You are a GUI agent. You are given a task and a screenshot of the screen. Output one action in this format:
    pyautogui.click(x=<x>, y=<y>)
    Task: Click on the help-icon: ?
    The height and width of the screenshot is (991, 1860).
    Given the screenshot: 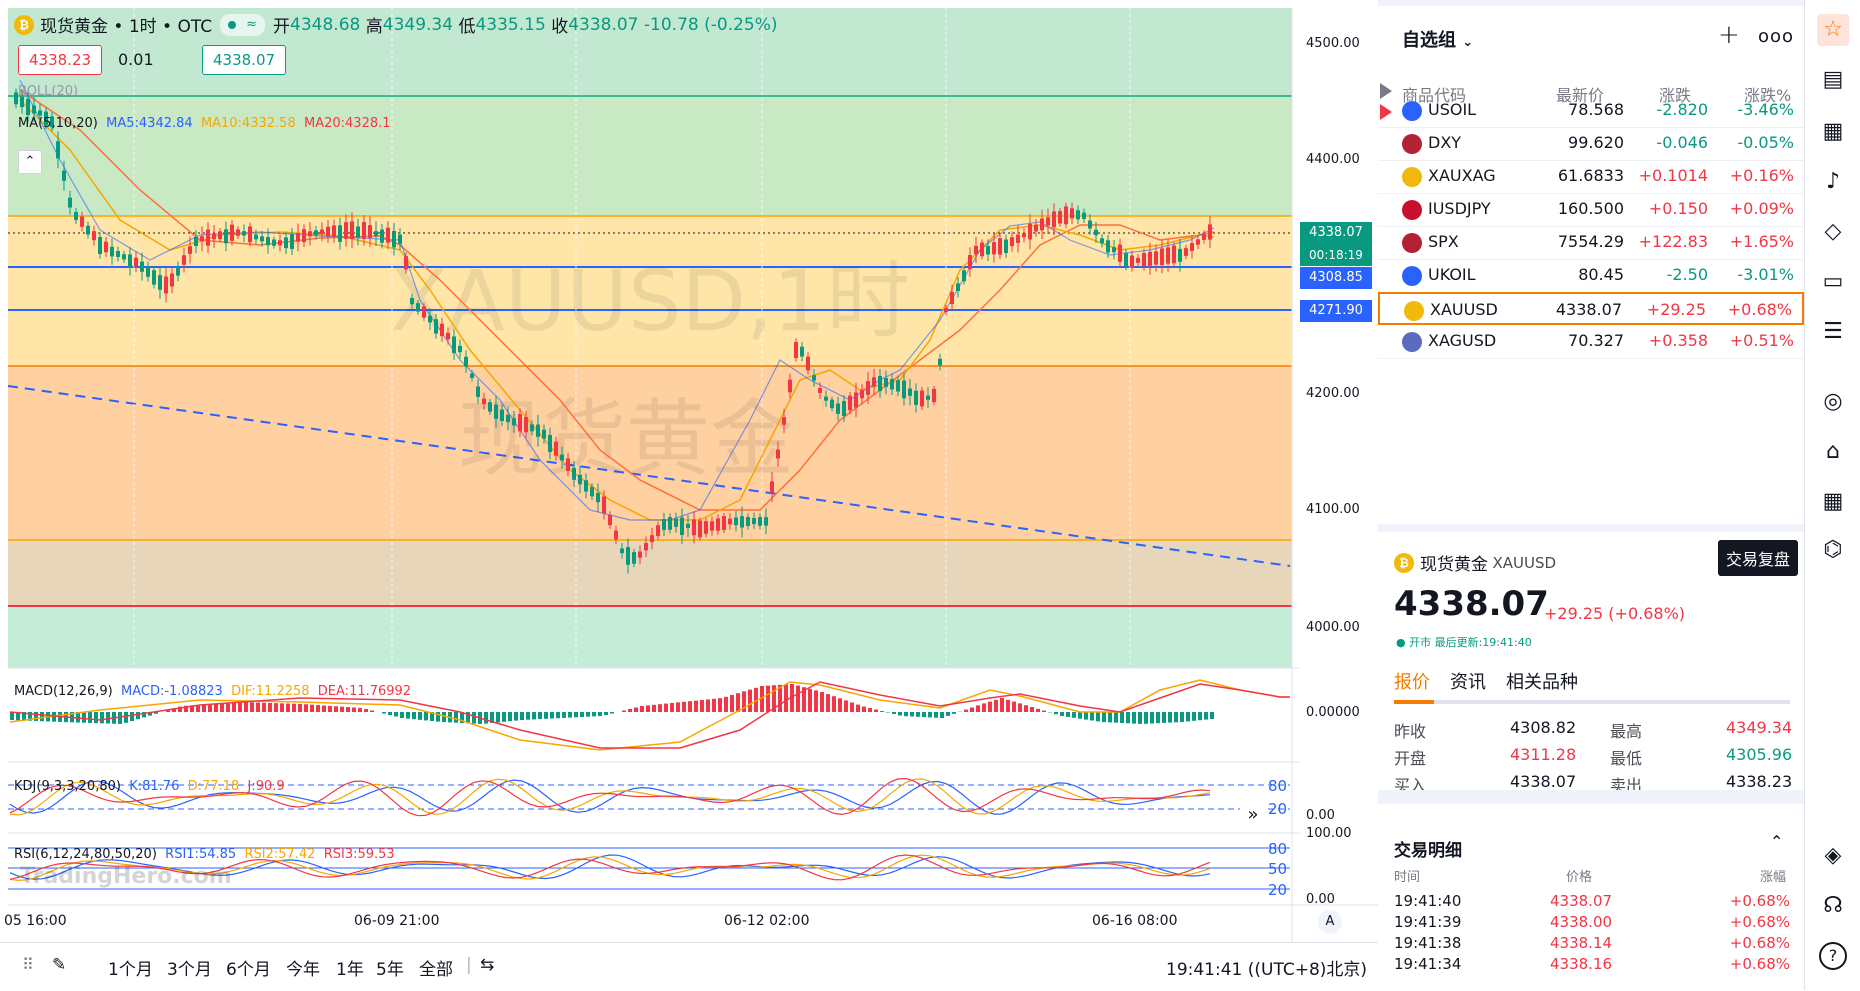 What is the action you would take?
    pyautogui.click(x=1833, y=956)
    